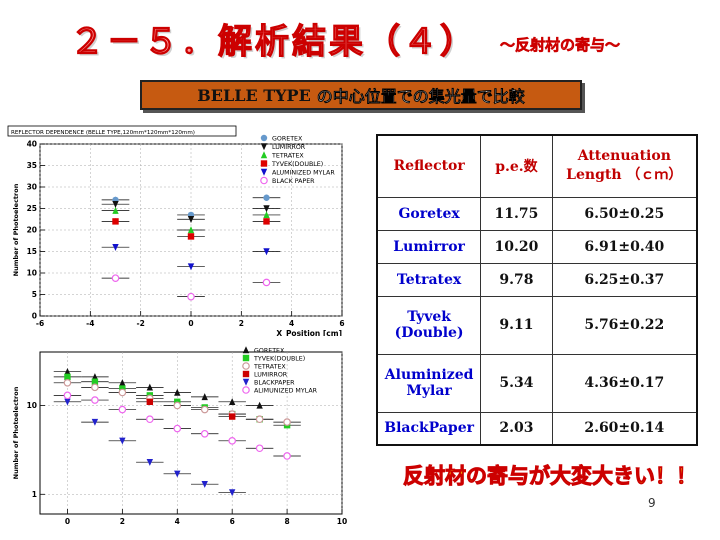 The width and height of the screenshot is (720, 540). Describe the element at coordinates (34, 316) in the screenshot. I see `y-tick-label: 0` at that location.